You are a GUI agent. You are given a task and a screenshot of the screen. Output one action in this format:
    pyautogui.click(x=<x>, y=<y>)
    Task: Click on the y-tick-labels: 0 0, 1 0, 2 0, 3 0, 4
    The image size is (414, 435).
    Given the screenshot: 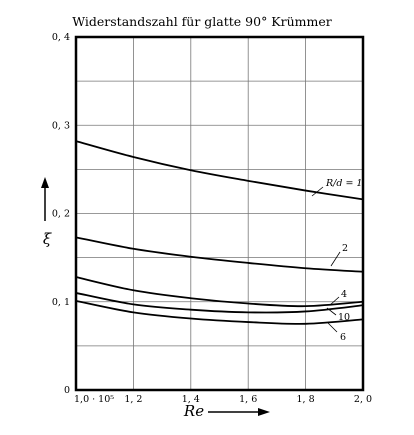 What is the action you would take?
    pyautogui.click(x=61, y=214)
    